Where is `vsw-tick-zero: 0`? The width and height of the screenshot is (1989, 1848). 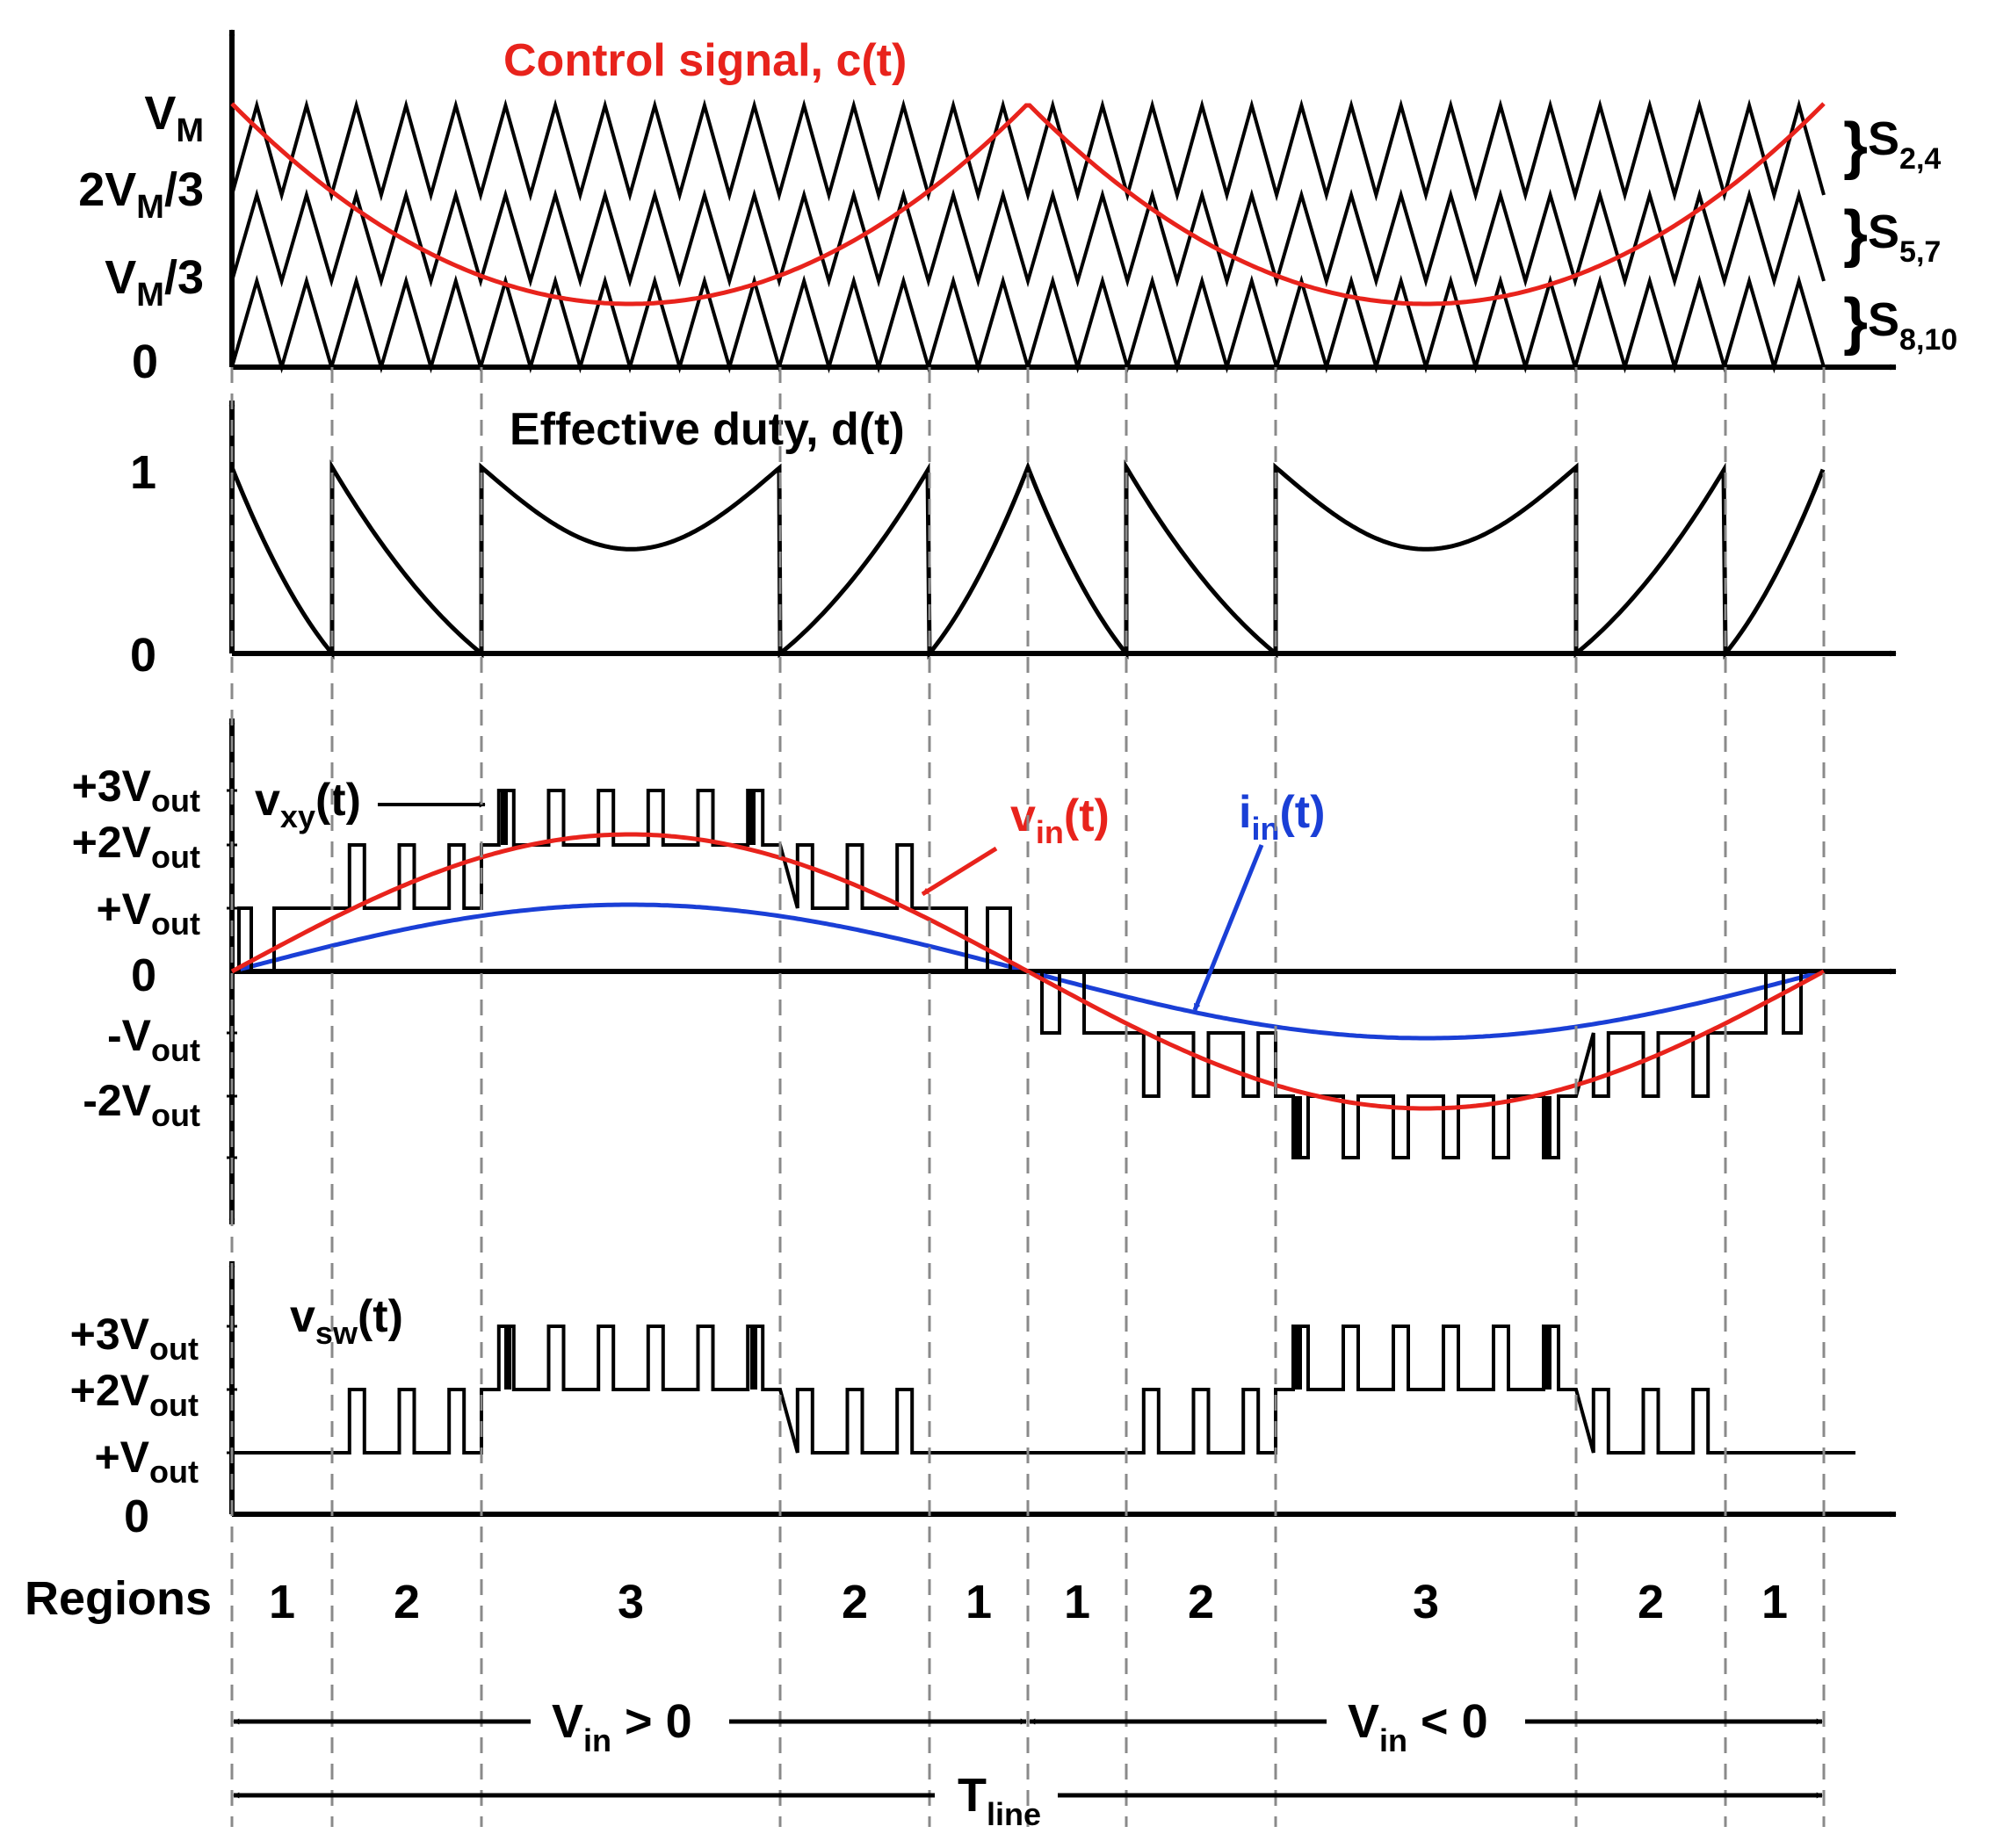 vsw-tick-zero: 0 is located at coordinates (136, 1516).